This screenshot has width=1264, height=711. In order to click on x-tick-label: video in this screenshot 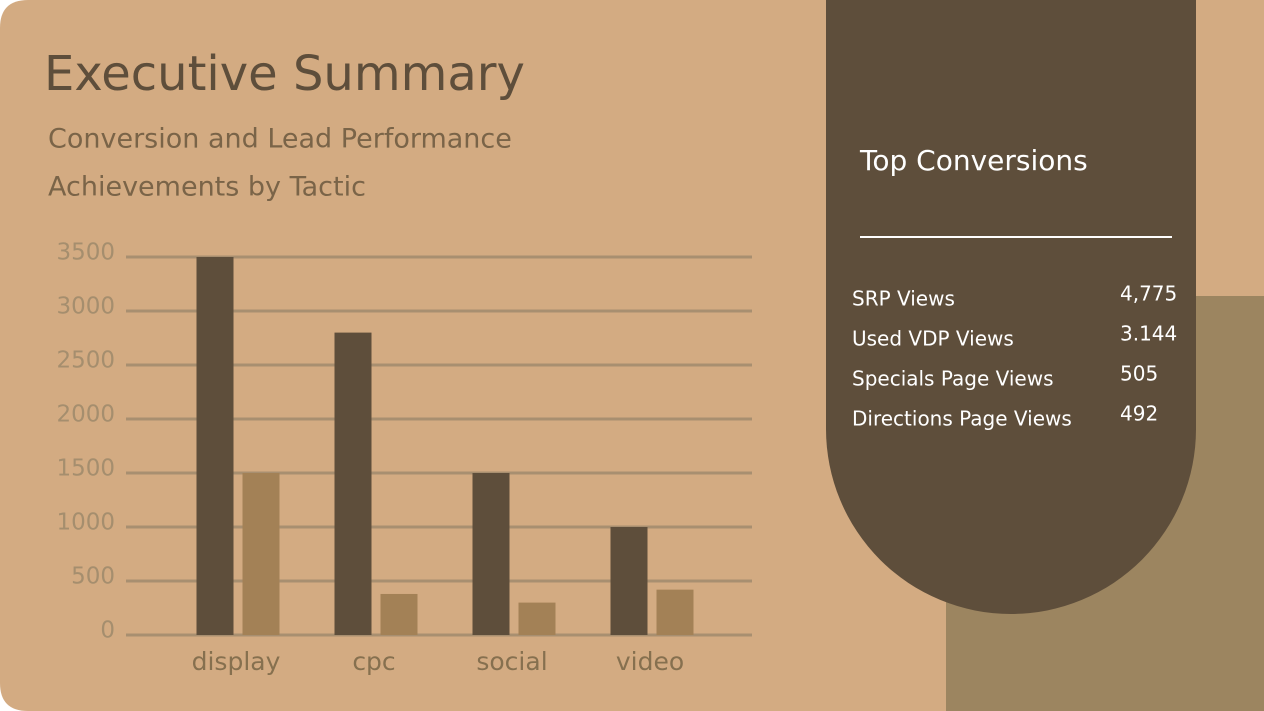, I will do `click(650, 661)`.